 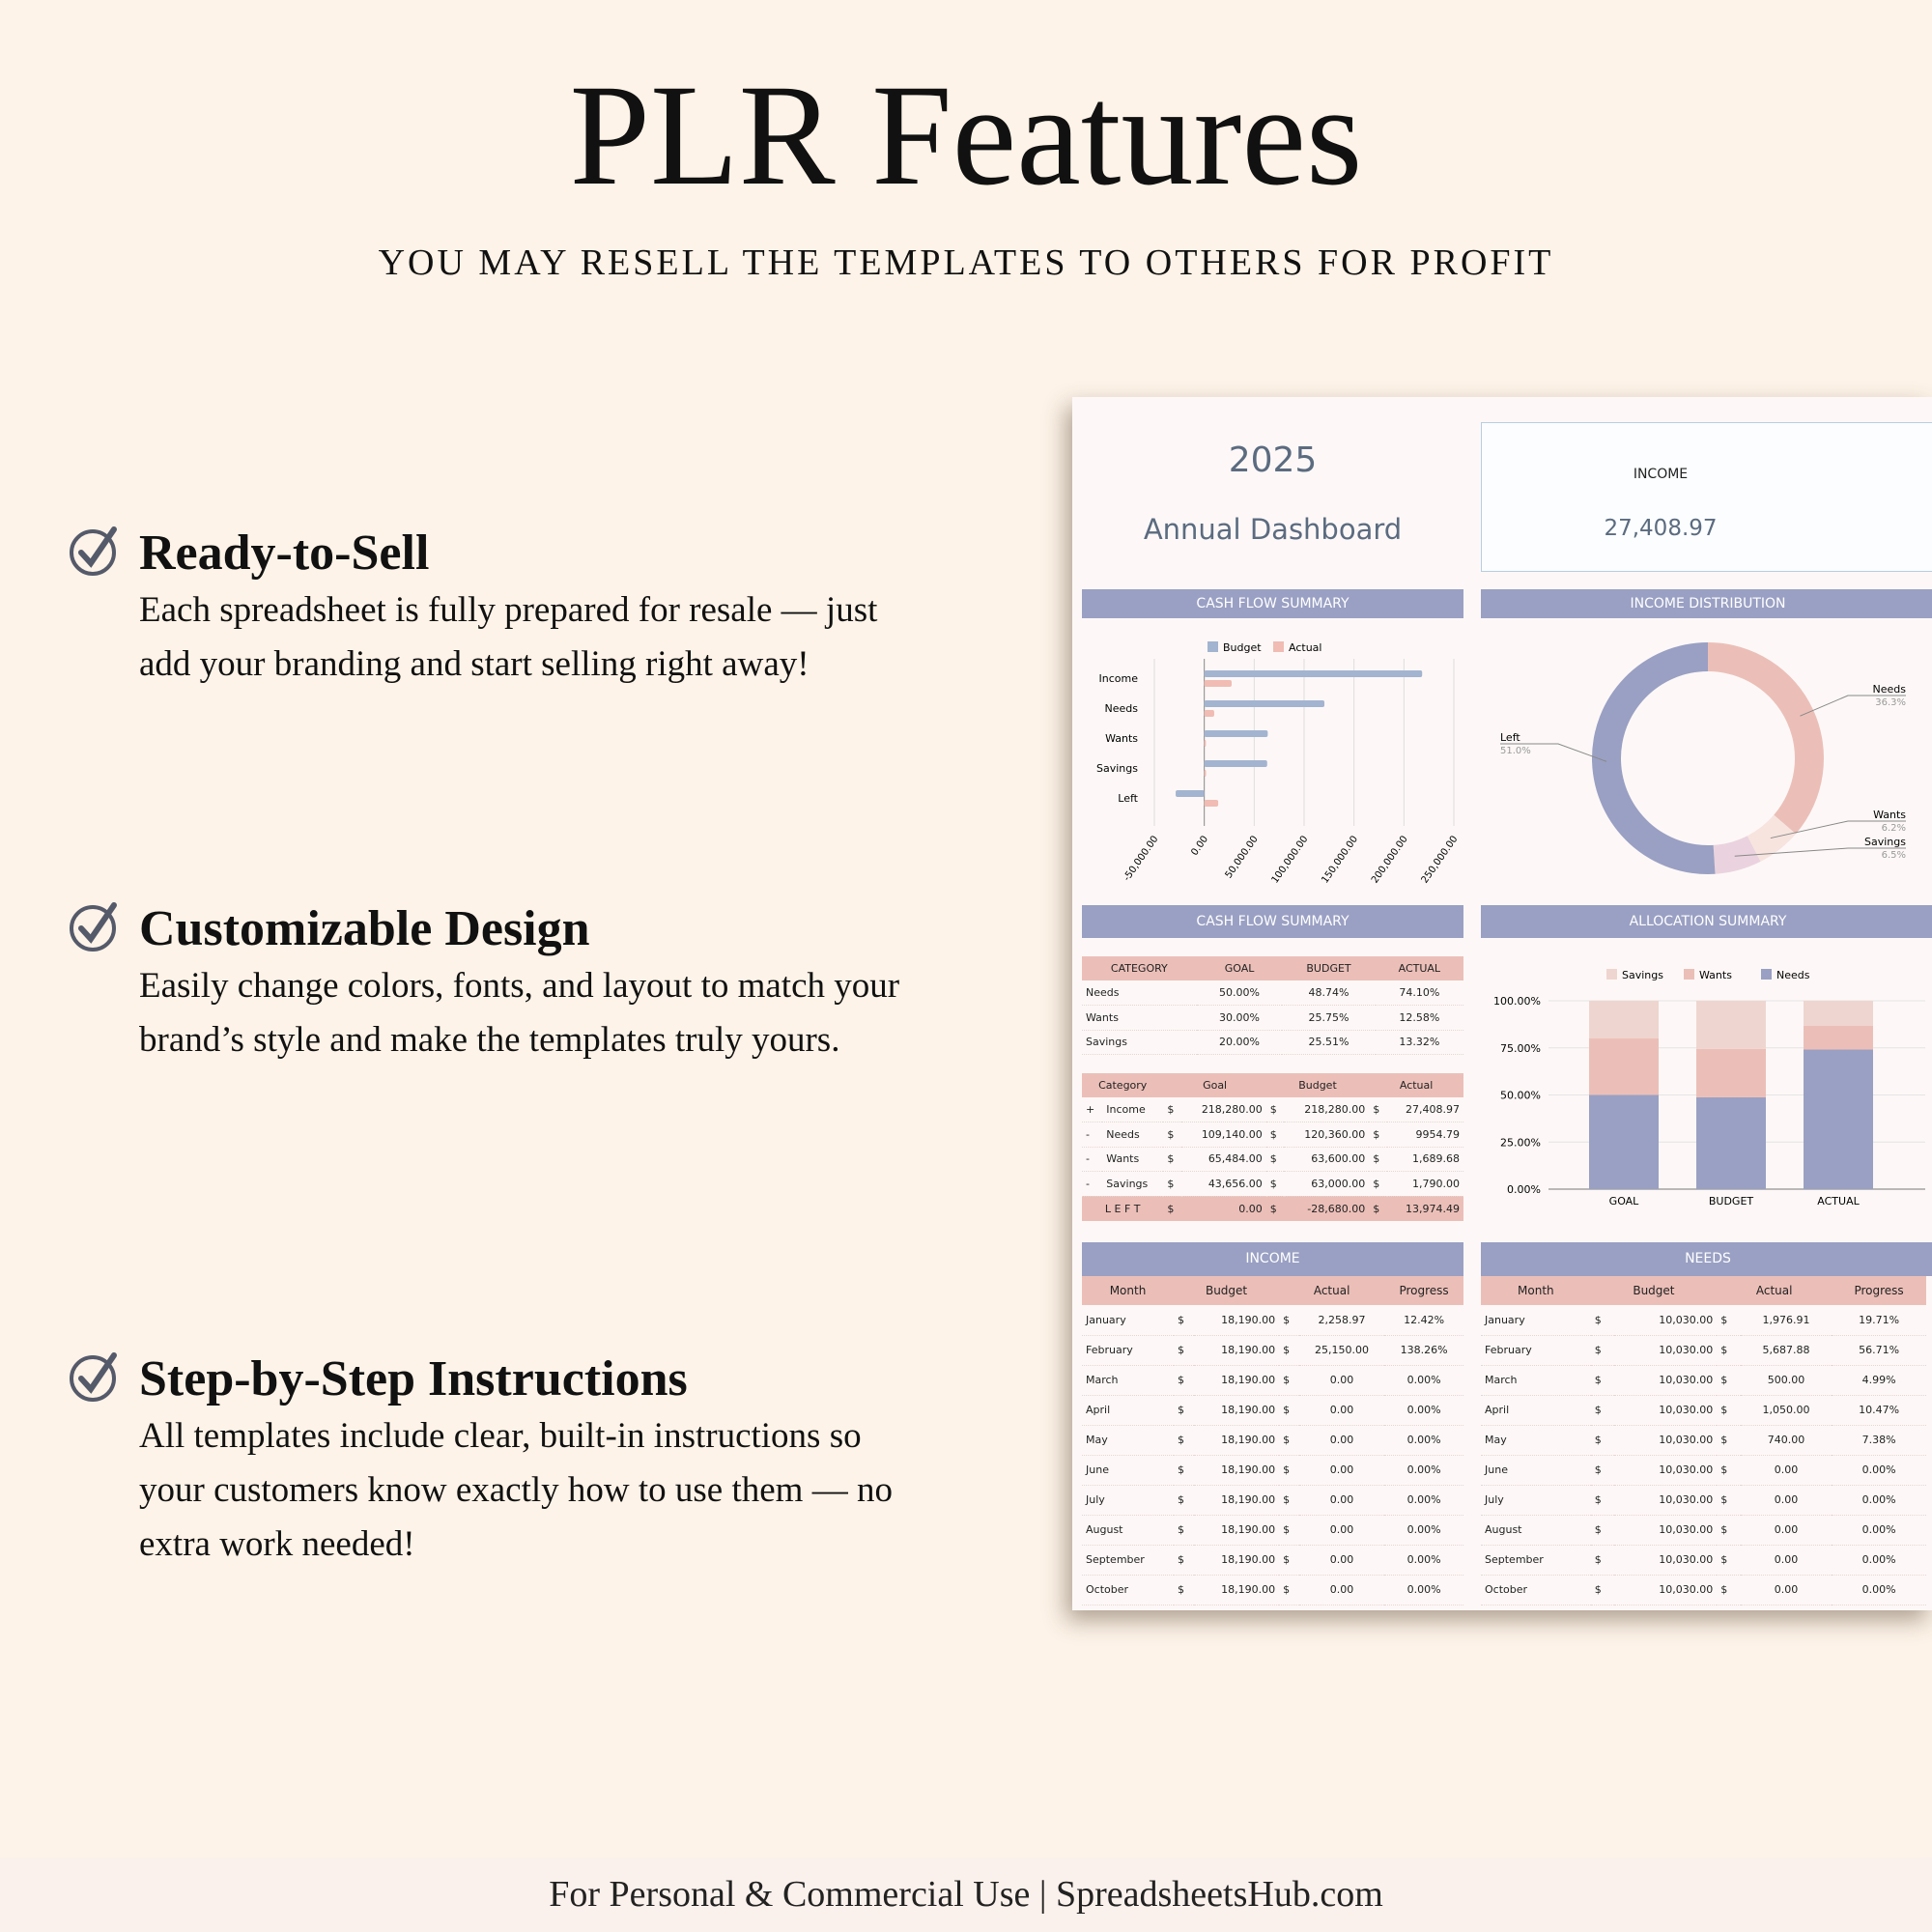 What do you see at coordinates (1239, 993) in the screenshot?
I see `table-cell: 50.00%` at bounding box center [1239, 993].